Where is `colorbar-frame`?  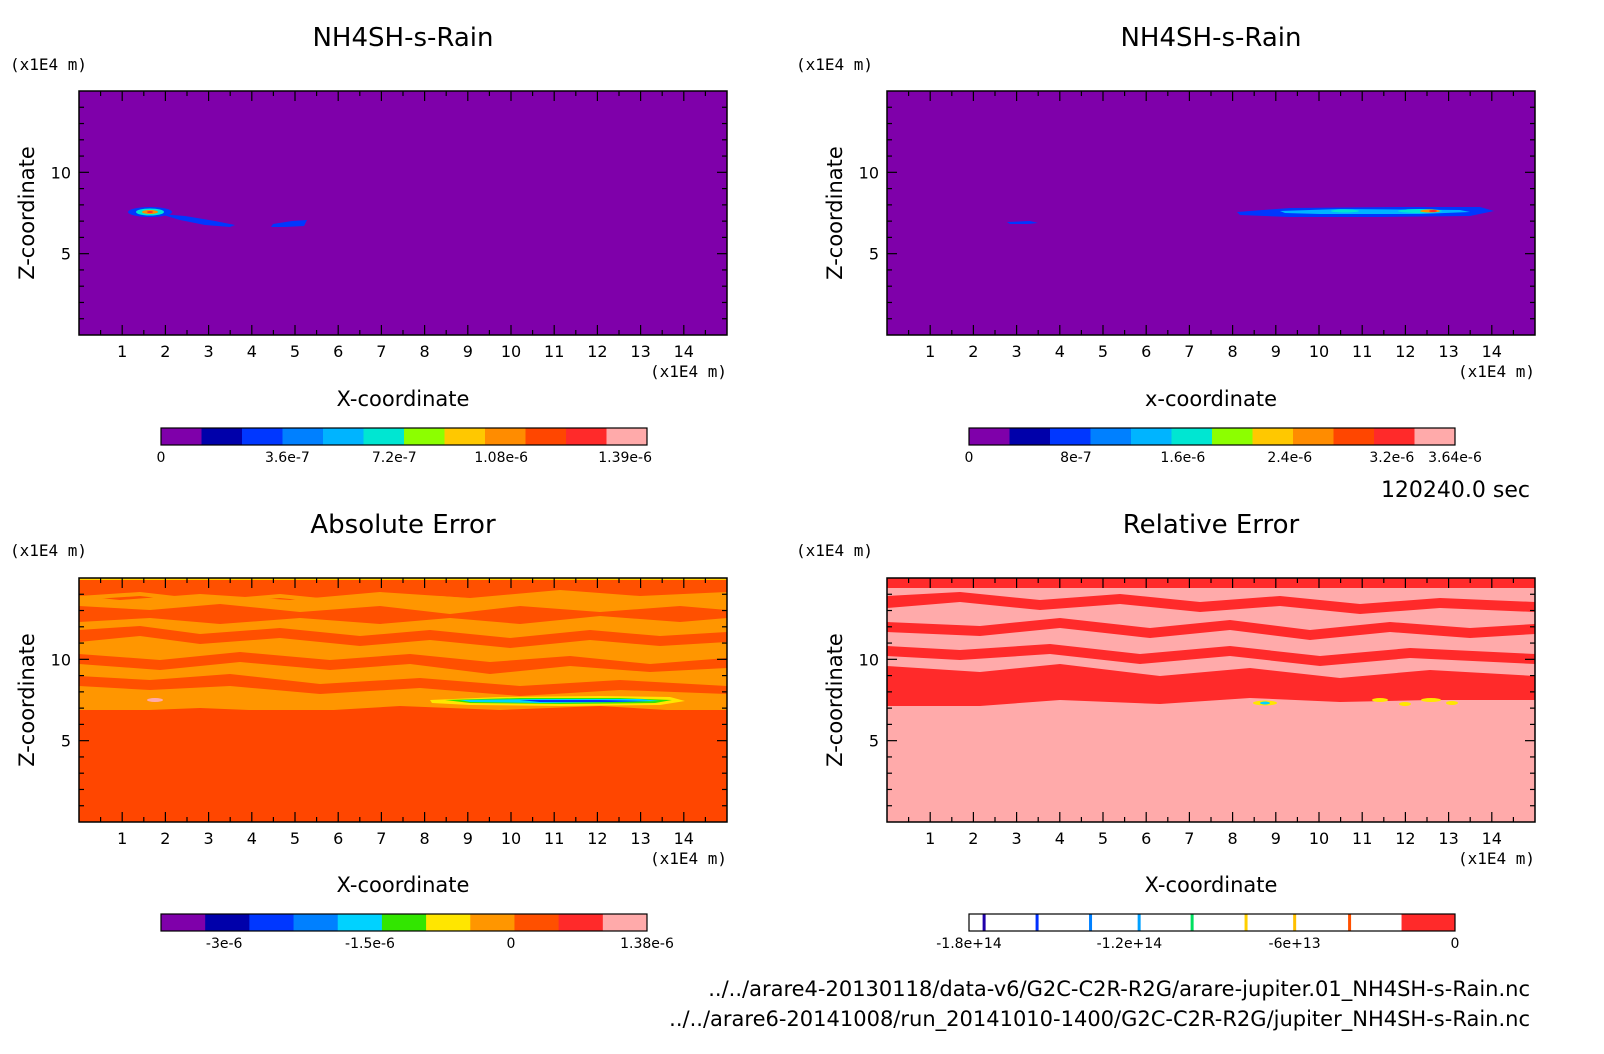 colorbar-frame is located at coordinates (404, 922).